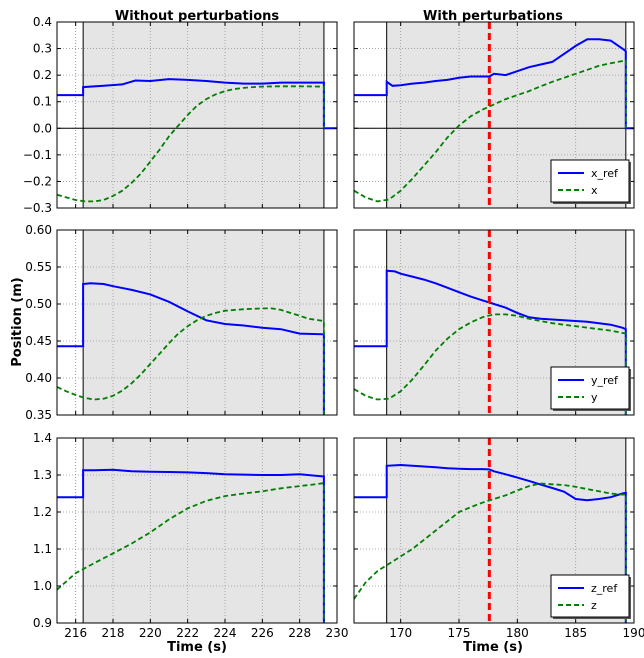 The image size is (644, 658). I want to click on y-tick-label: 0.1, so click(42, 102).